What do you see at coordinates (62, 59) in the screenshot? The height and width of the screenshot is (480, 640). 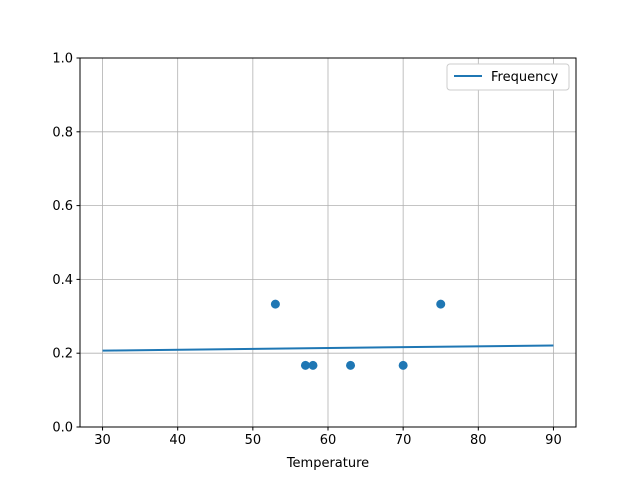 I see `y-tick-label: 1.0` at bounding box center [62, 59].